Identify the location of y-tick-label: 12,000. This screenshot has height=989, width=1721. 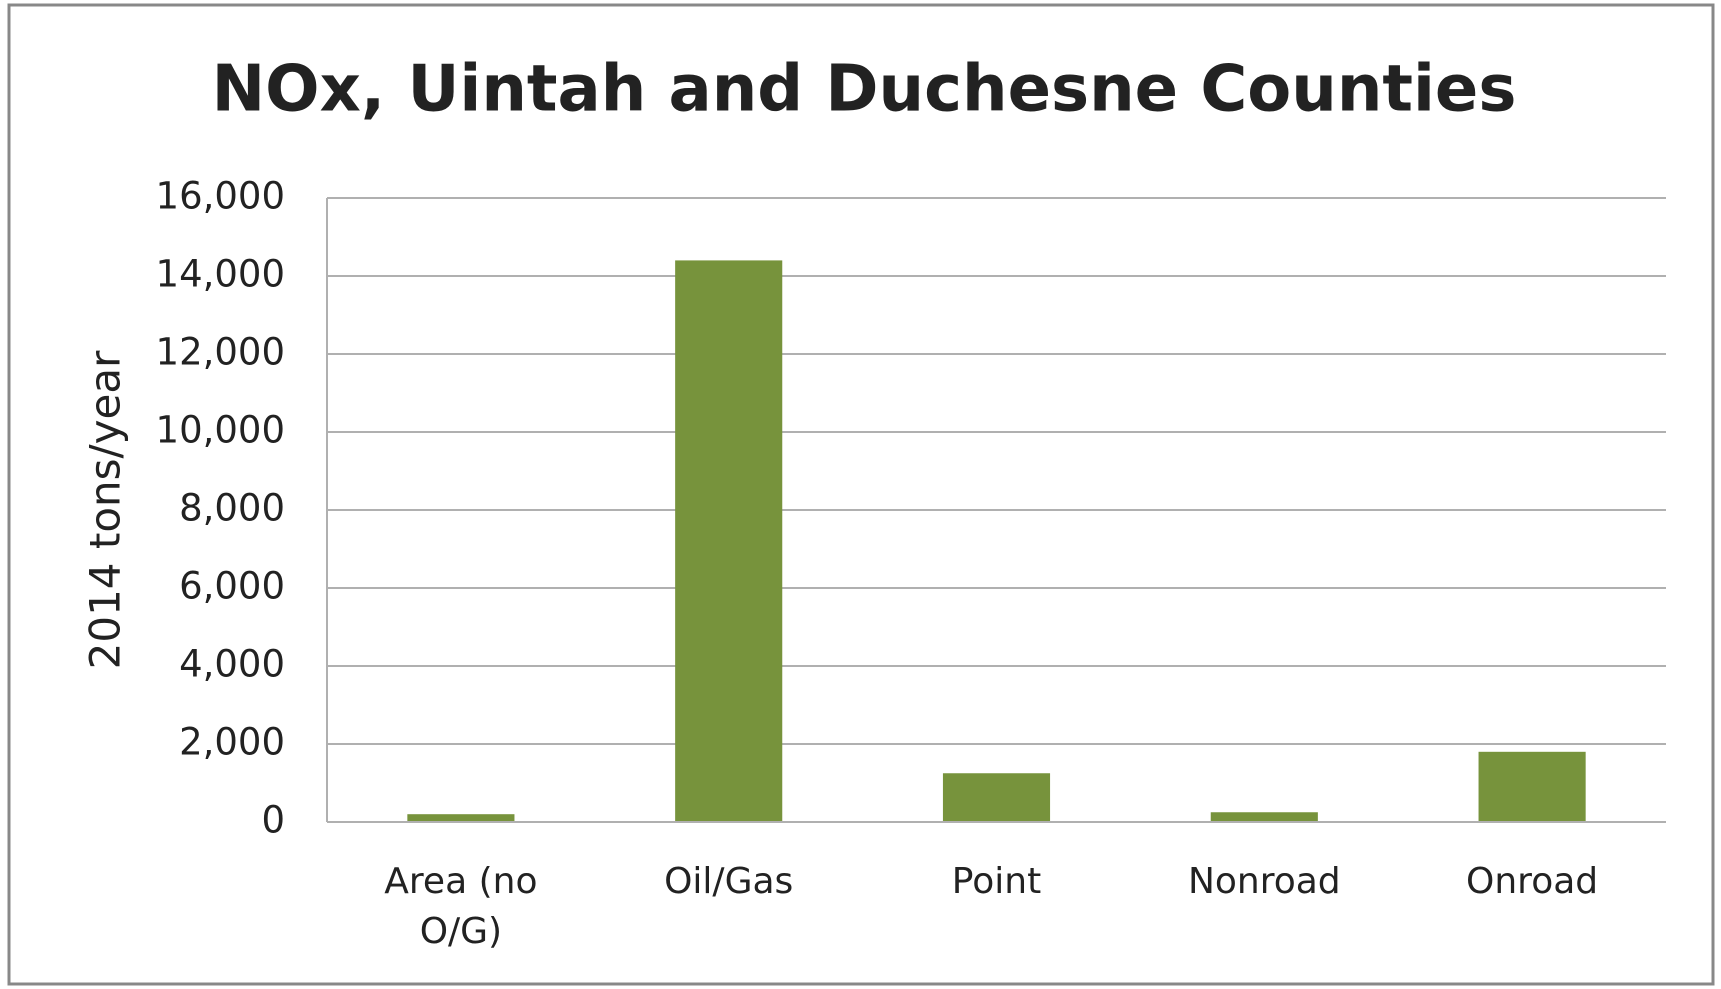
(220, 352).